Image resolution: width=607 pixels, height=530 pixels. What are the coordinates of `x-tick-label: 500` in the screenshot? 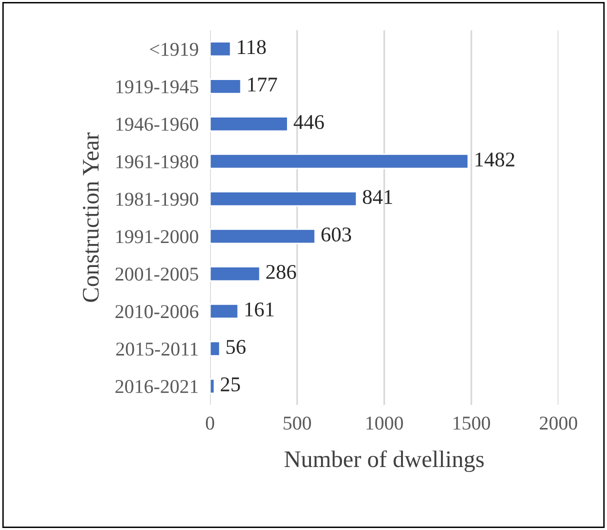 It's located at (297, 423).